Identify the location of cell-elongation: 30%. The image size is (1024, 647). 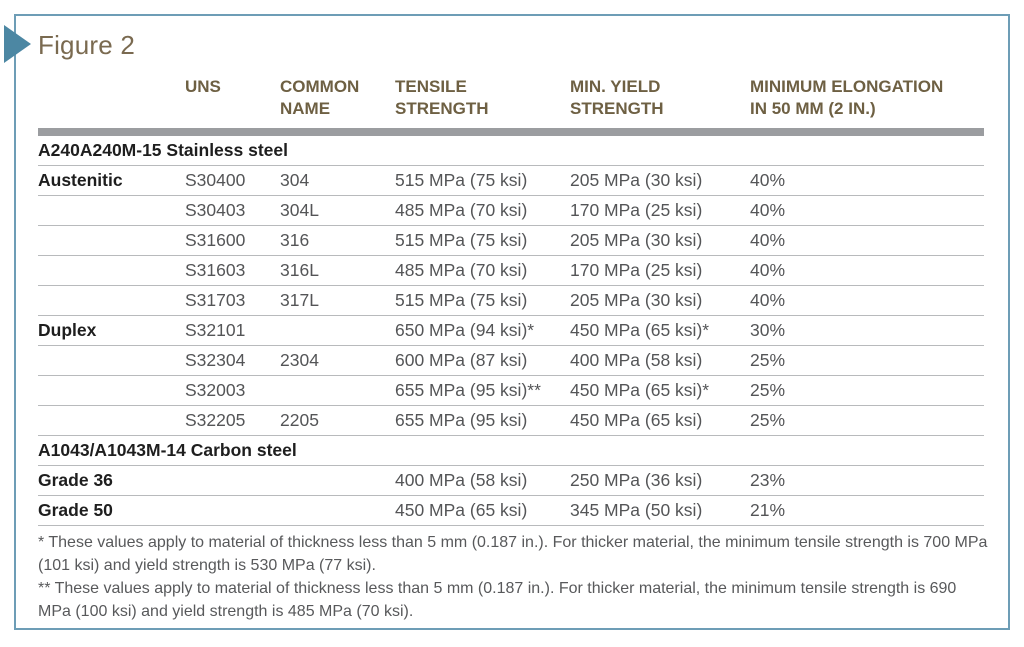
(768, 330).